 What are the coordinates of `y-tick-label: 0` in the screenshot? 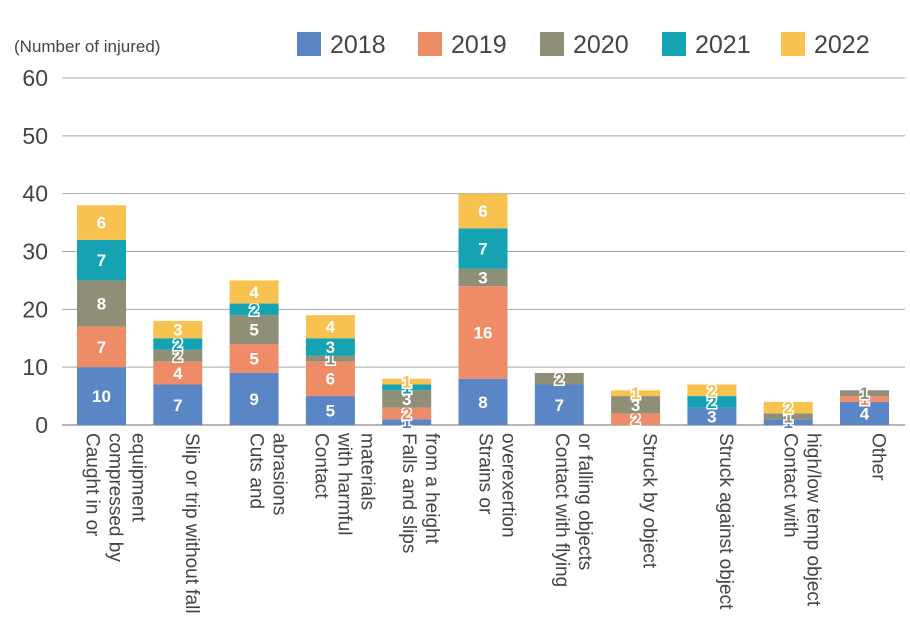 It's located at (41, 425).